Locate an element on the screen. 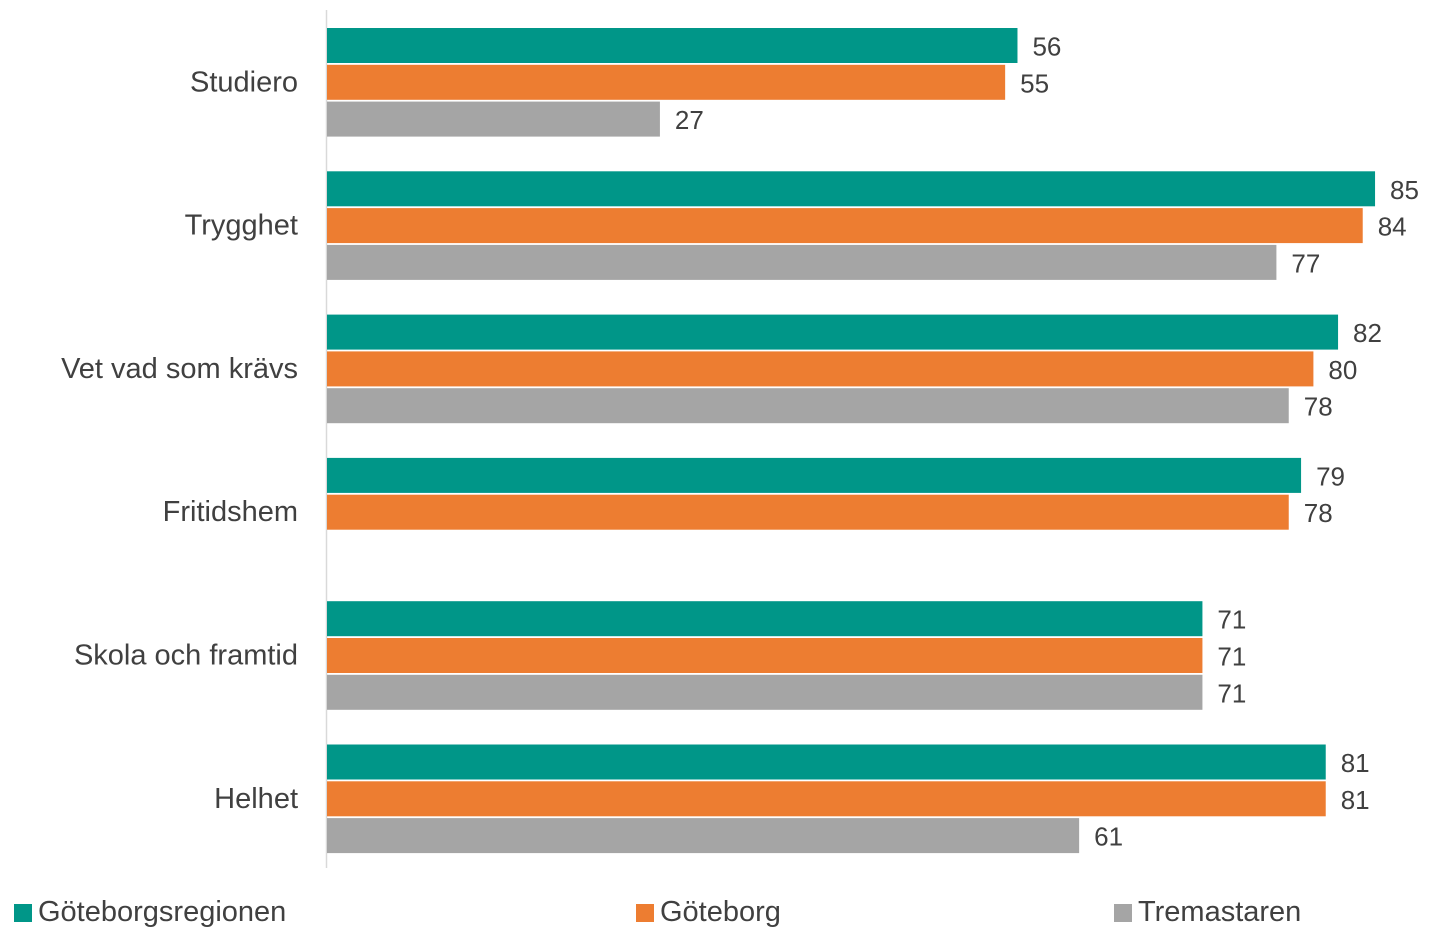  bar-göteborgsregionen-helhet is located at coordinates (826, 762).